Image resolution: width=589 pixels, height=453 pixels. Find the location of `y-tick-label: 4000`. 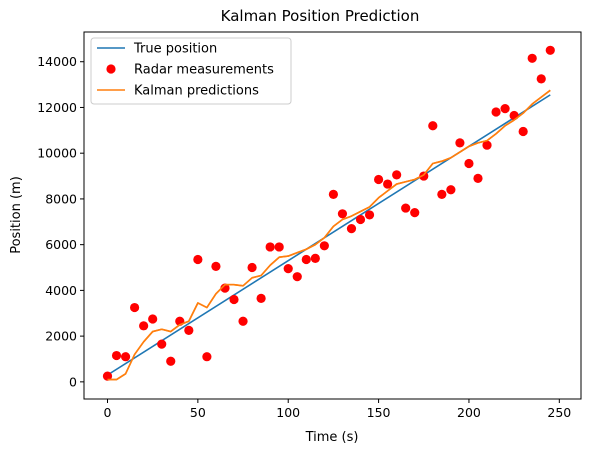

y-tick-label: 4000 is located at coordinates (61, 290).